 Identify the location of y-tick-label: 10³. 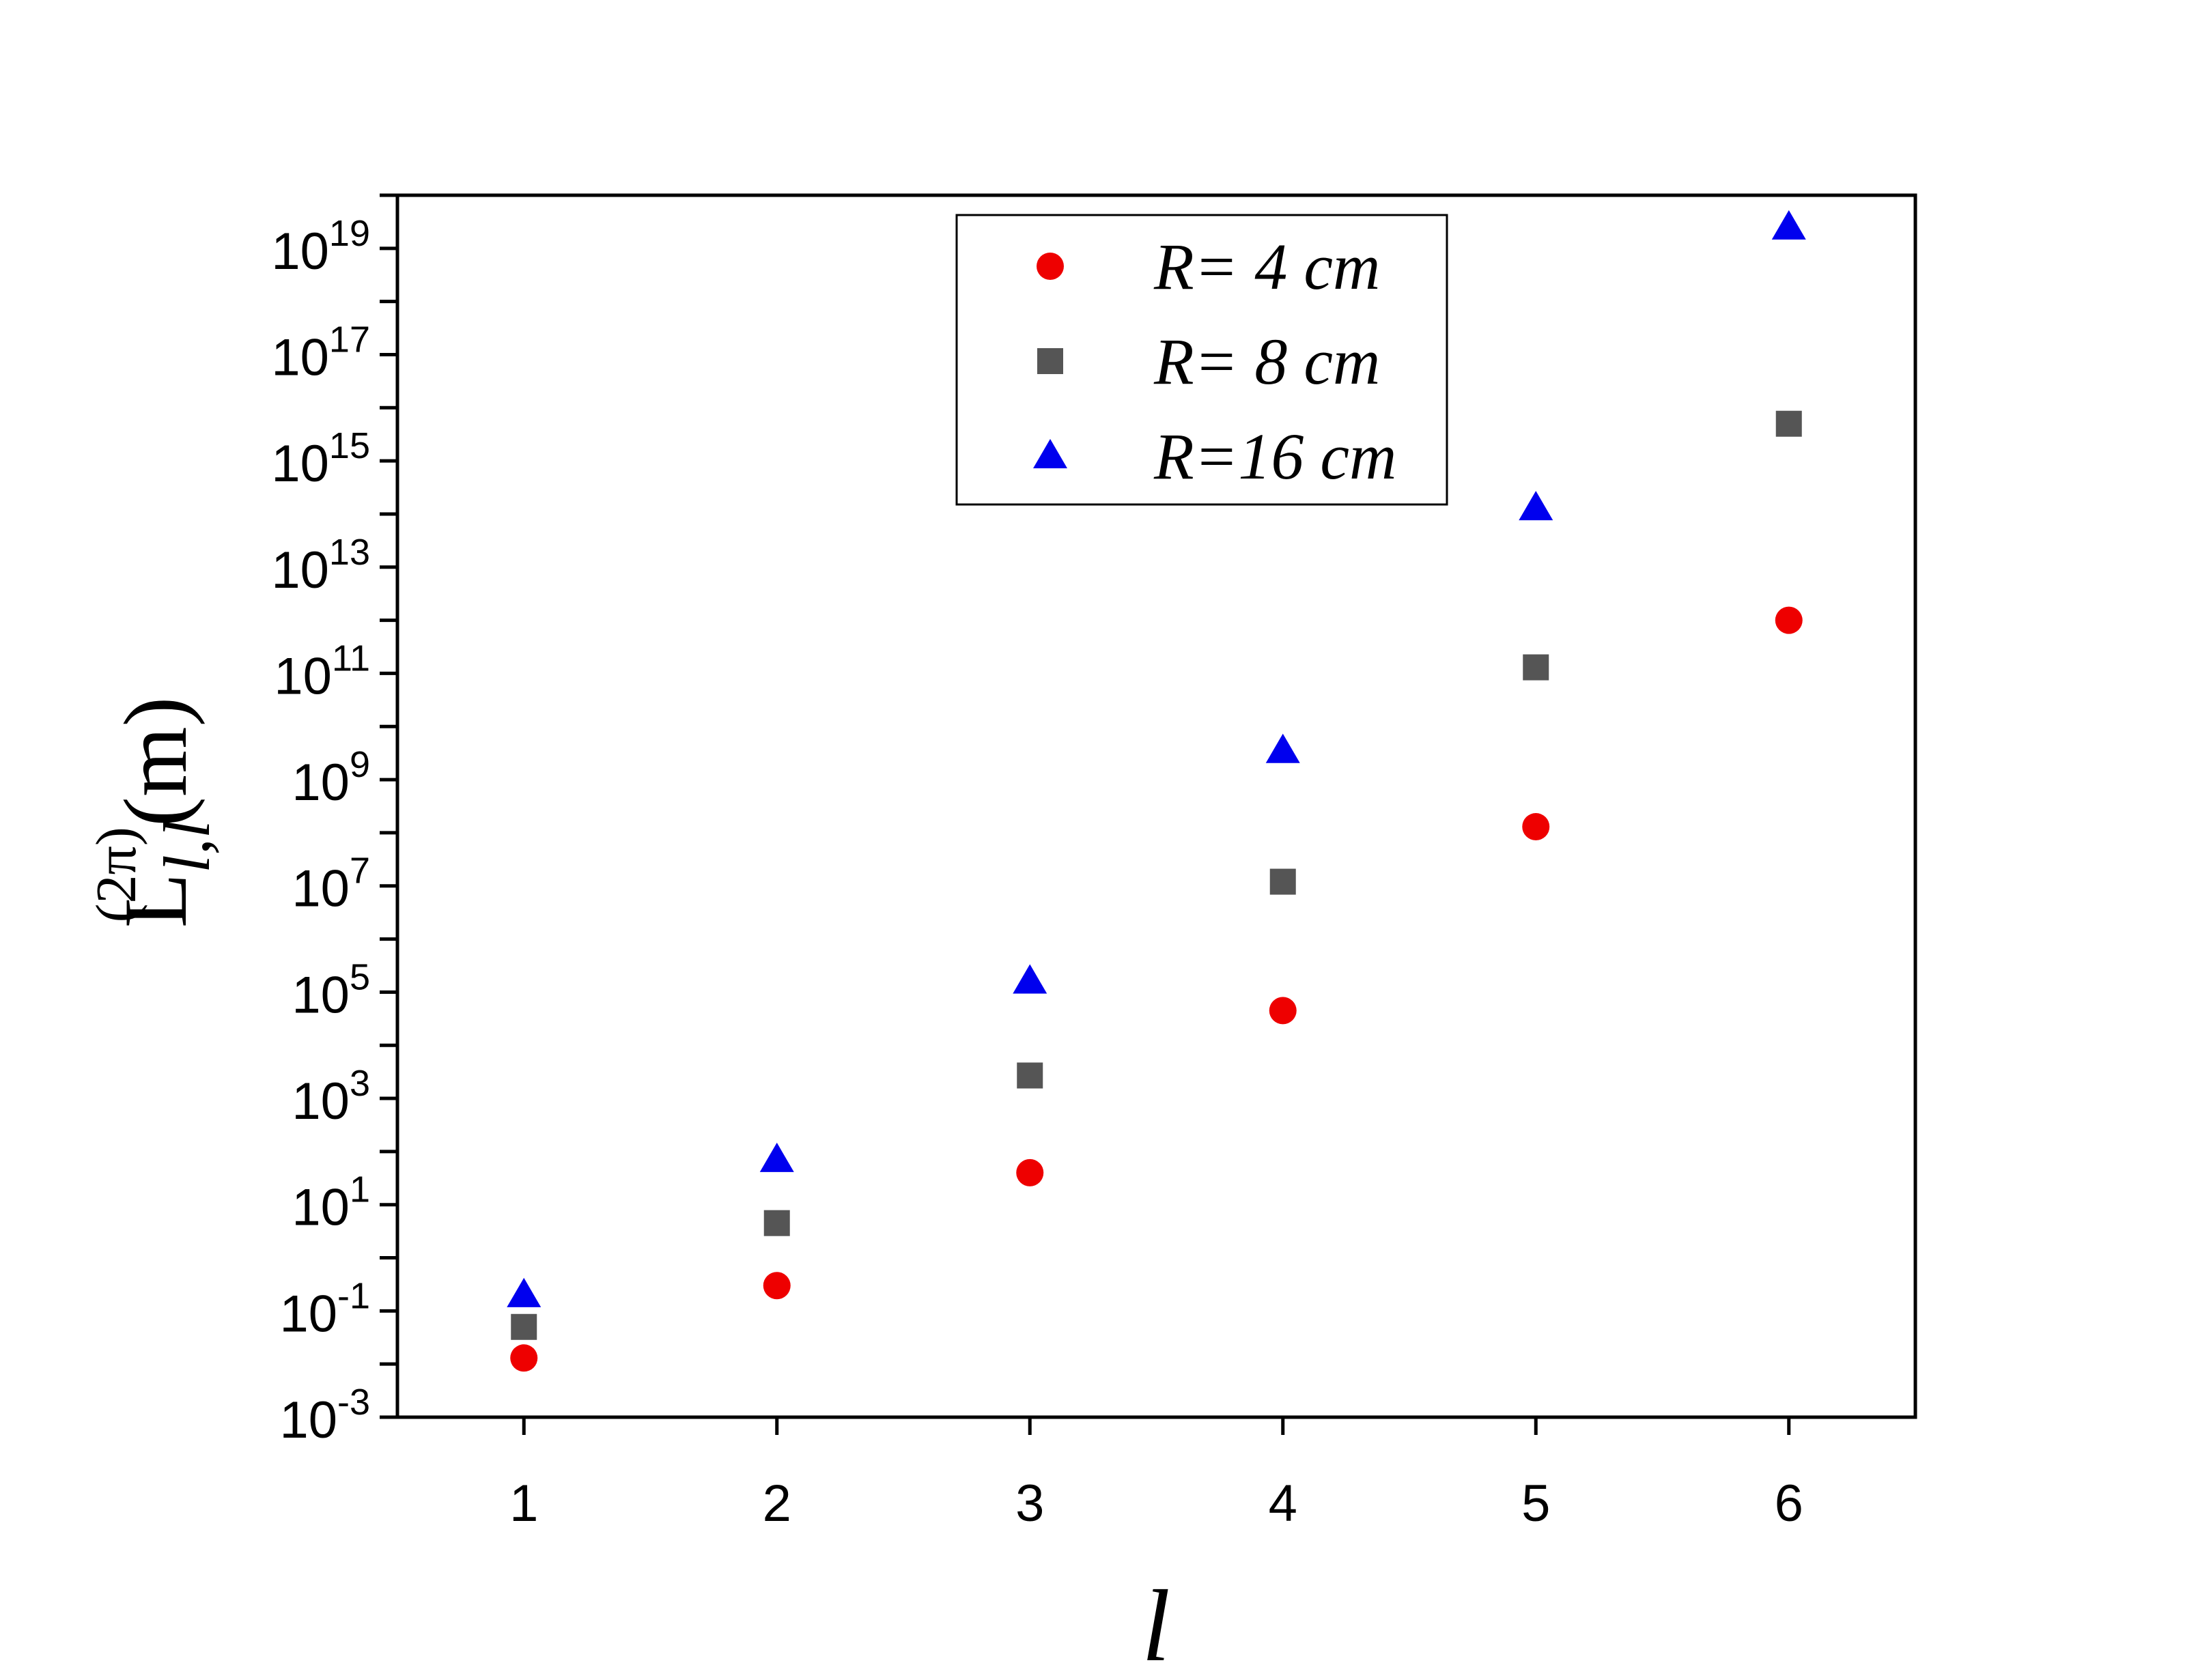
(331, 1096).